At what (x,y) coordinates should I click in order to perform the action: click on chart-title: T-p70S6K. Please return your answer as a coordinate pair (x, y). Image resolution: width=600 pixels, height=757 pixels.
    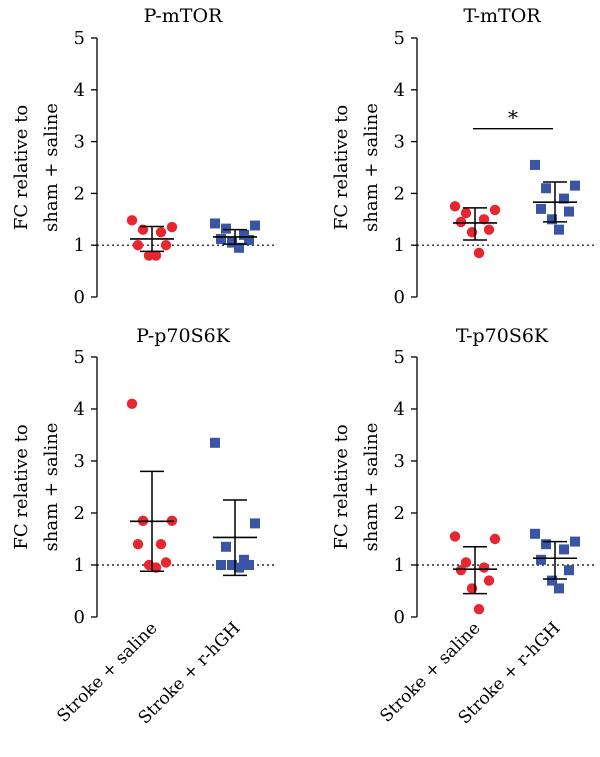
    Looking at the image, I should click on (502, 336).